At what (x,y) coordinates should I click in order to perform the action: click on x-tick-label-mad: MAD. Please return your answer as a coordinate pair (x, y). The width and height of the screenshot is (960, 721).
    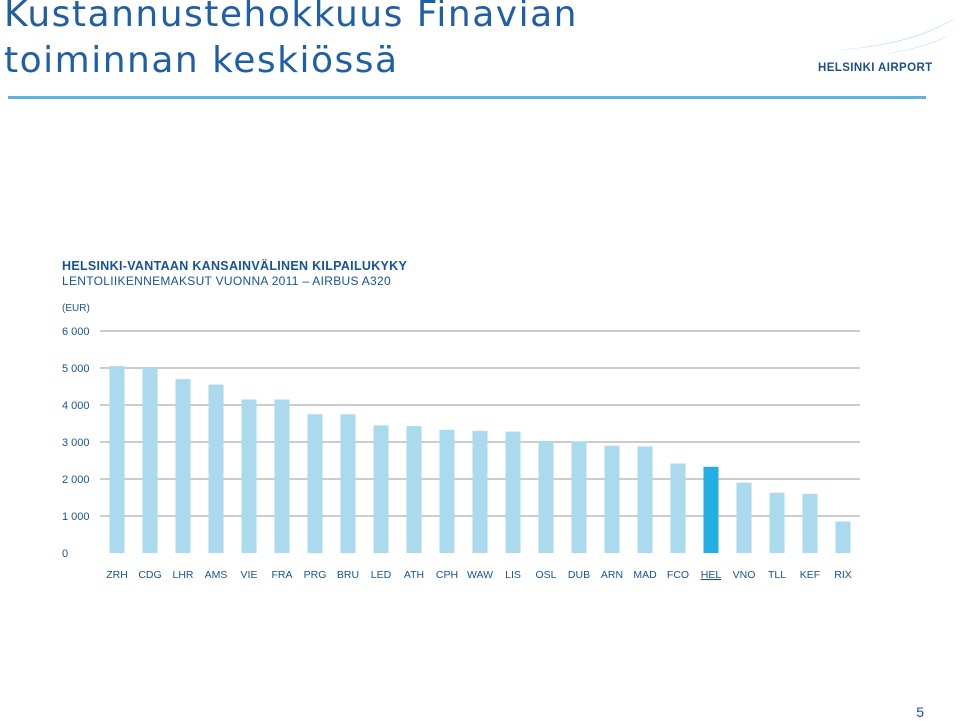
    Looking at the image, I should click on (645, 575).